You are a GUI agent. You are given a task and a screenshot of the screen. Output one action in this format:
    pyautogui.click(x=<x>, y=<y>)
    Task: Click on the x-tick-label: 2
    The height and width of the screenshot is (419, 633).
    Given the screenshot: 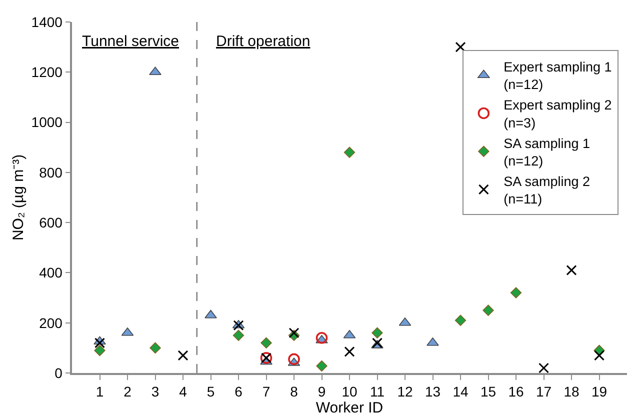 What is the action you would take?
    pyautogui.click(x=128, y=392)
    